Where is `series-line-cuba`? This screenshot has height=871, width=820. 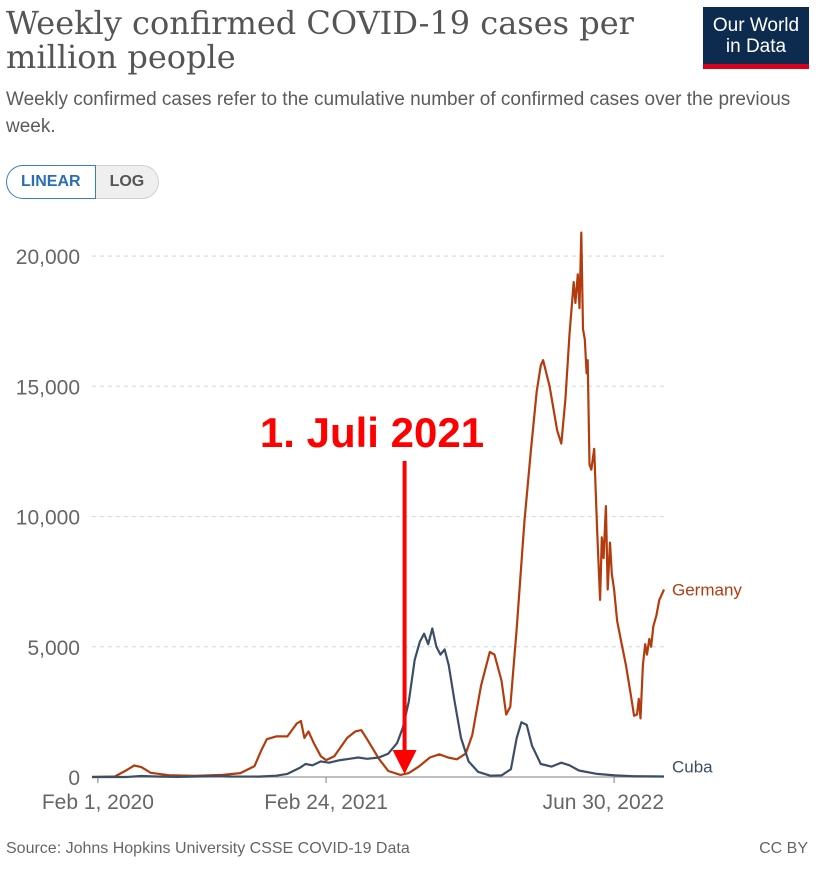
series-line-cuba is located at coordinates (378, 703).